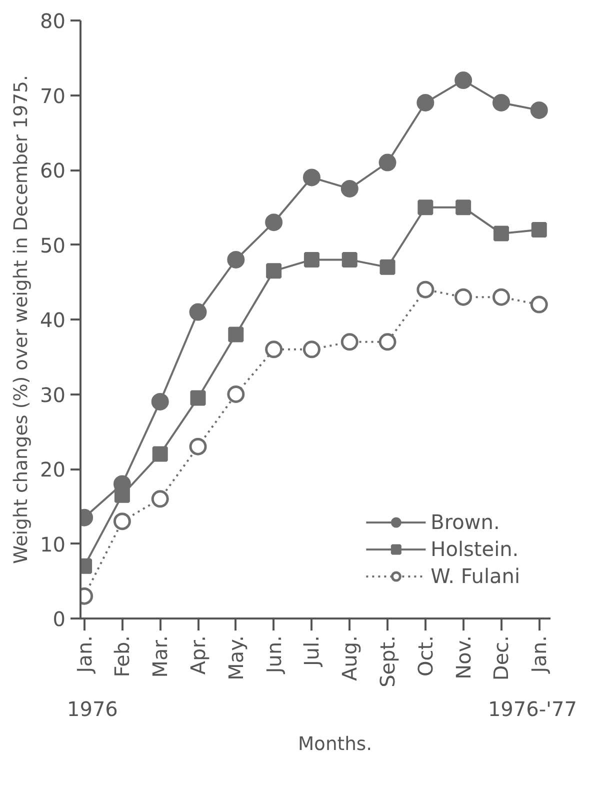  I want to click on x-tick-label: Feb., so click(122, 656).